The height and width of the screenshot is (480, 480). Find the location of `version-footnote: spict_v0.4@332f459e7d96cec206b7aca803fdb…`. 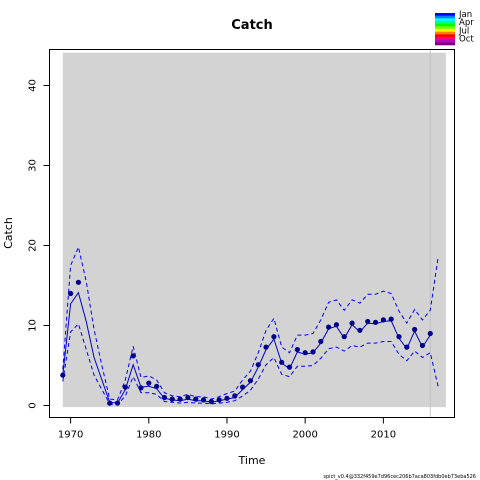

version-footnote: spict_v0.4@332f459e7d96cec206b7aca803fdb… is located at coordinates (399, 477).